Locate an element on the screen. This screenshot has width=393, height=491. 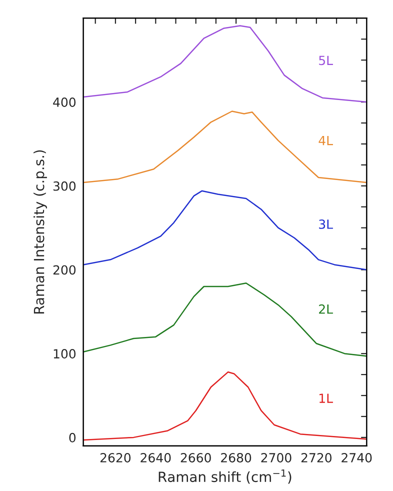
y-tick-label: 300 is located at coordinates (64, 186).